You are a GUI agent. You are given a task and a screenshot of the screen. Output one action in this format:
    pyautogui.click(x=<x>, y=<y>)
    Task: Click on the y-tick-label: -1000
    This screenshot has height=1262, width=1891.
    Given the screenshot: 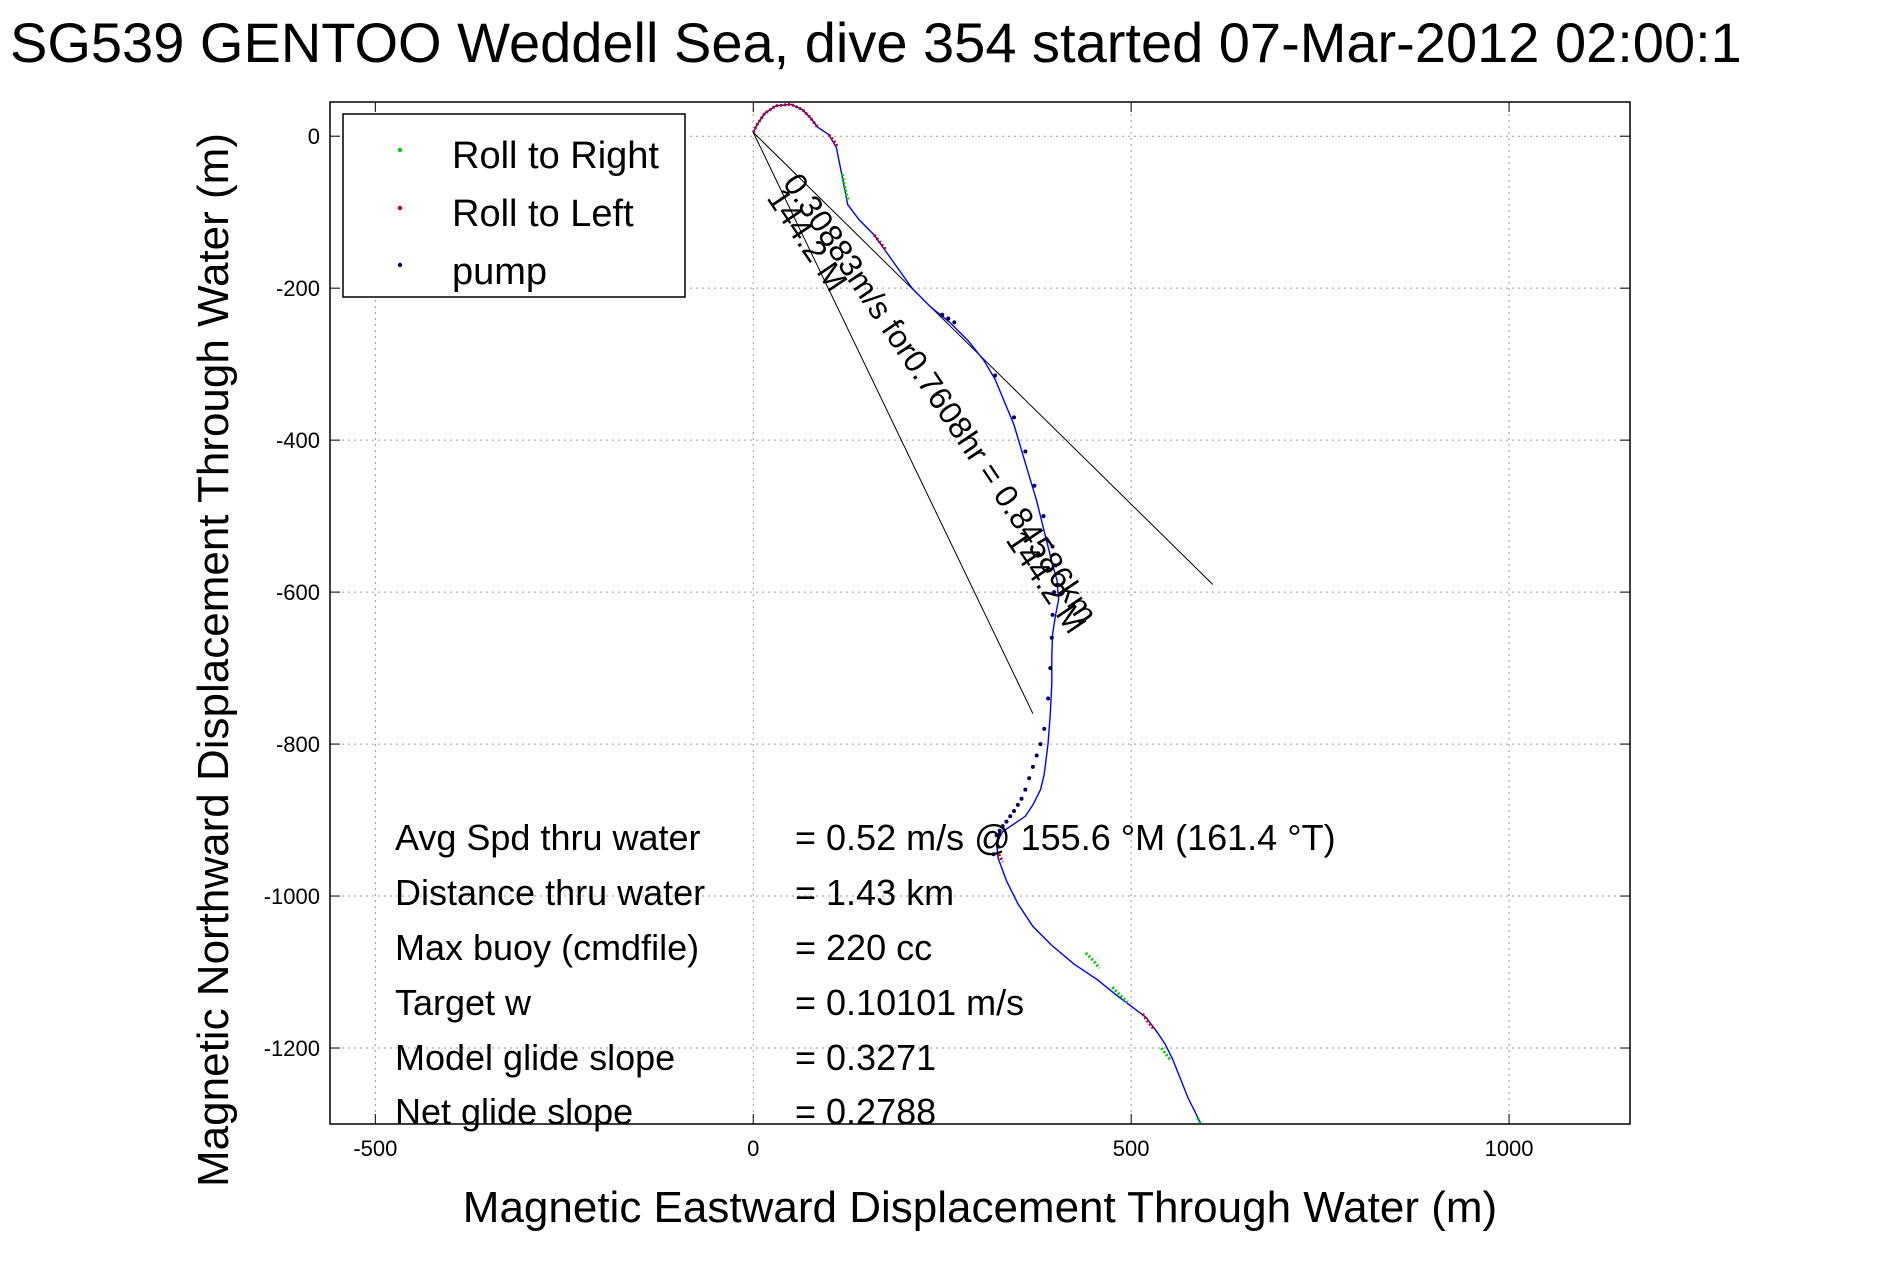 What is the action you would take?
    pyautogui.click(x=292, y=896)
    